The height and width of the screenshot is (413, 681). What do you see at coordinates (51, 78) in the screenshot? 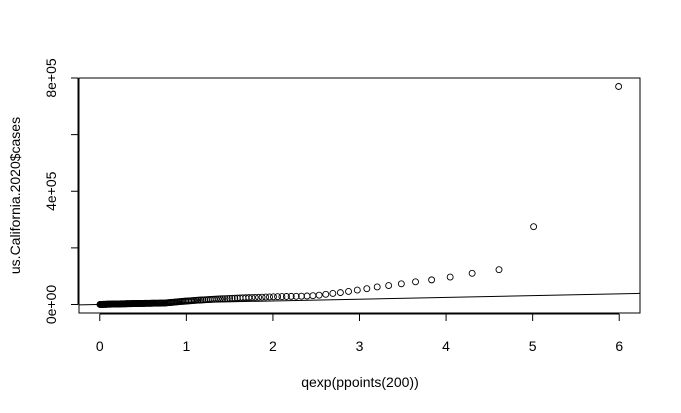
I see `y-tick-label: 8e+05` at bounding box center [51, 78].